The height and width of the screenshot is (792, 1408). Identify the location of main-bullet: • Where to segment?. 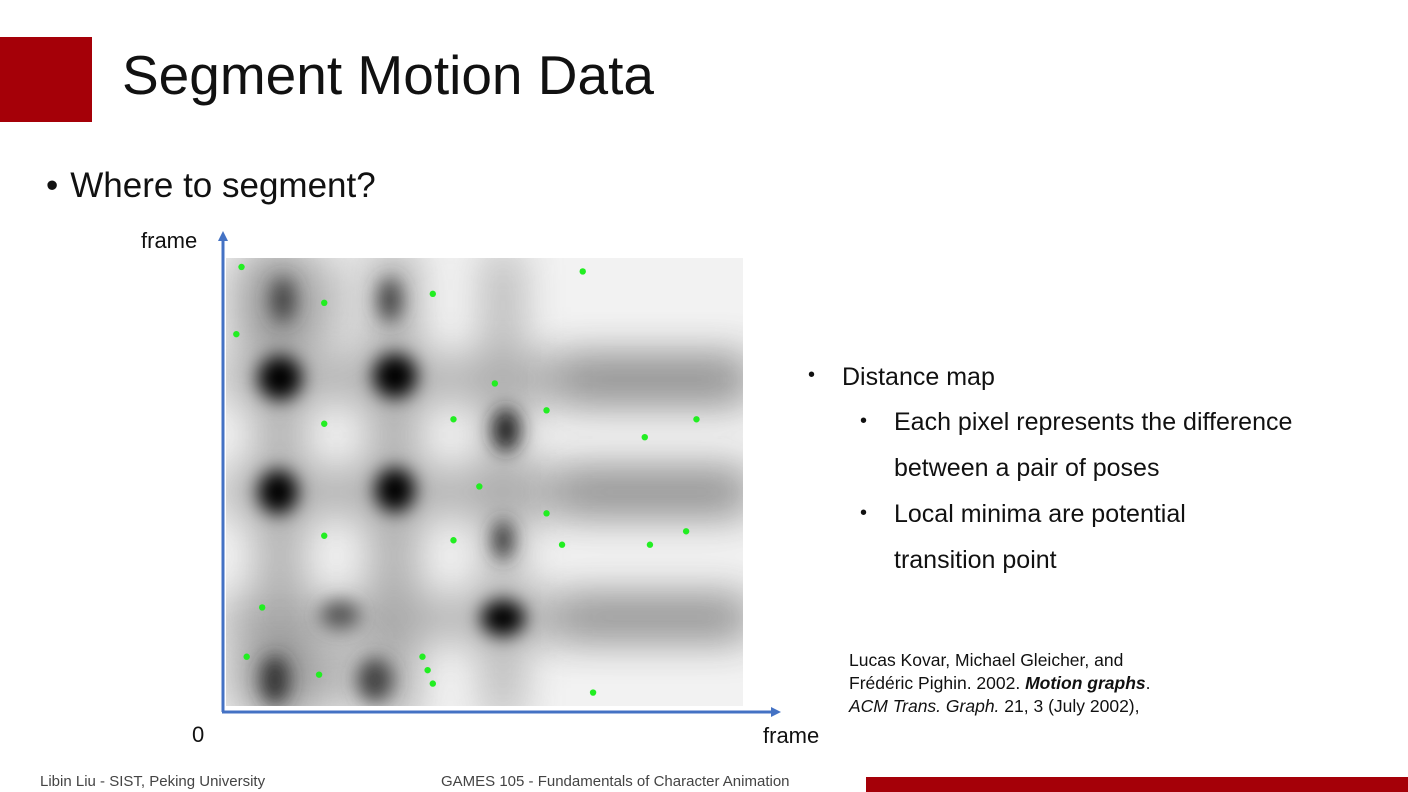
(211, 186).